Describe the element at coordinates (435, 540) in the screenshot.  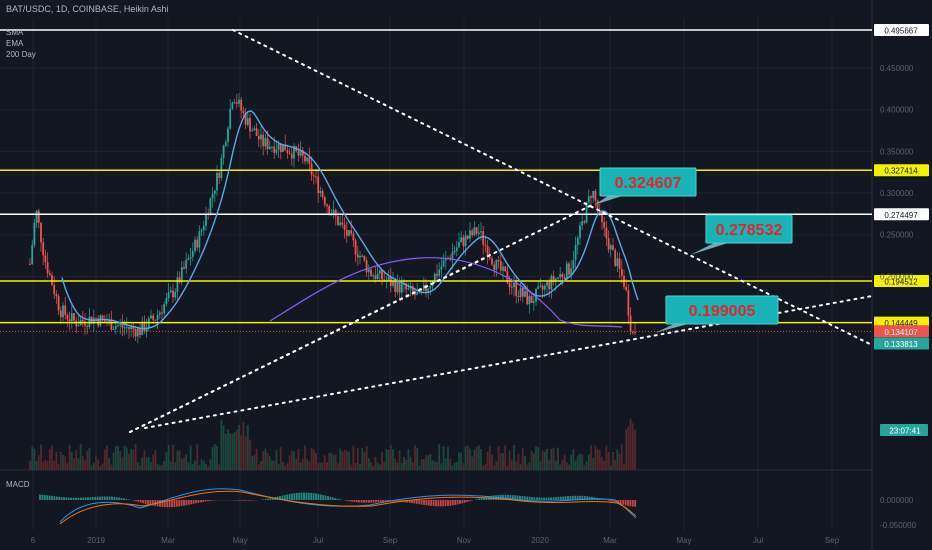
I see `time-axis: 6 2019 Mar May Jul Sep Nov 2020 Mar May Jul Sep` at that location.